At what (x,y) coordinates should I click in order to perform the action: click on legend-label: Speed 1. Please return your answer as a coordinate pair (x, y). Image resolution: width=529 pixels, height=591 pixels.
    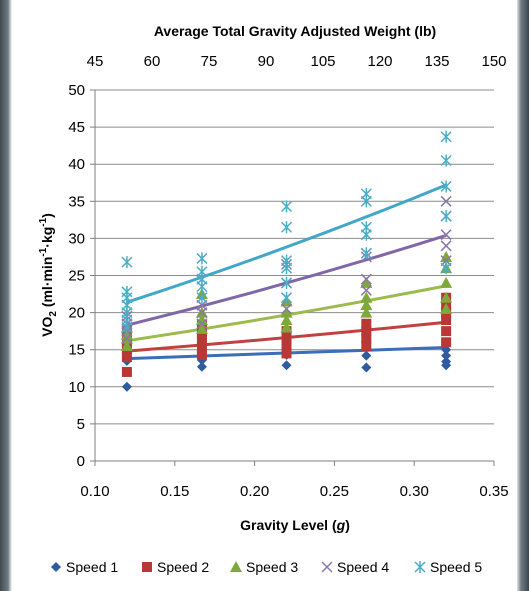
    Looking at the image, I should click on (92, 567).